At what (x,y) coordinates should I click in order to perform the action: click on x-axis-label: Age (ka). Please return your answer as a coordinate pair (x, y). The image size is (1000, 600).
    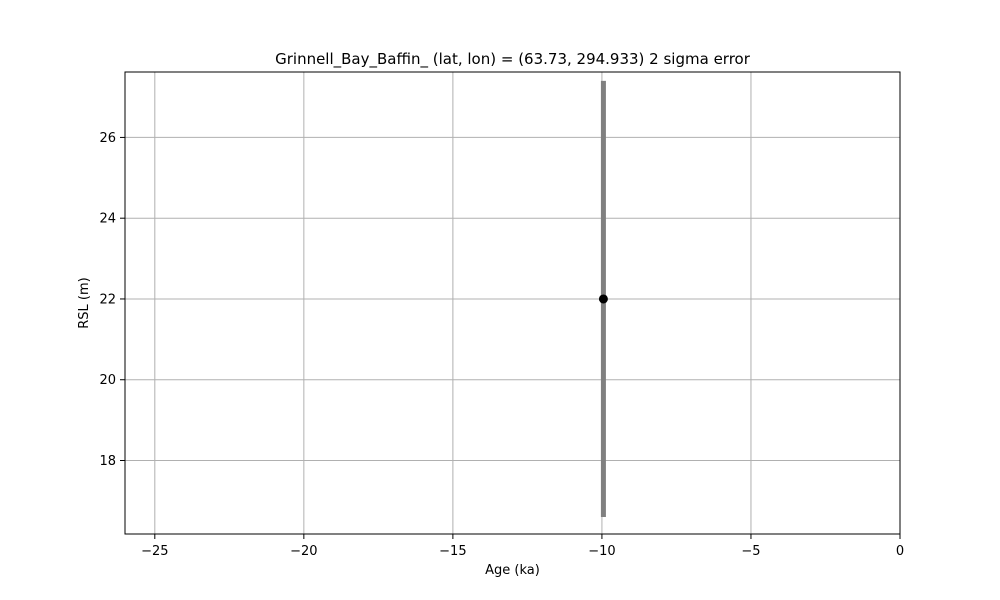
    Looking at the image, I should click on (512, 570).